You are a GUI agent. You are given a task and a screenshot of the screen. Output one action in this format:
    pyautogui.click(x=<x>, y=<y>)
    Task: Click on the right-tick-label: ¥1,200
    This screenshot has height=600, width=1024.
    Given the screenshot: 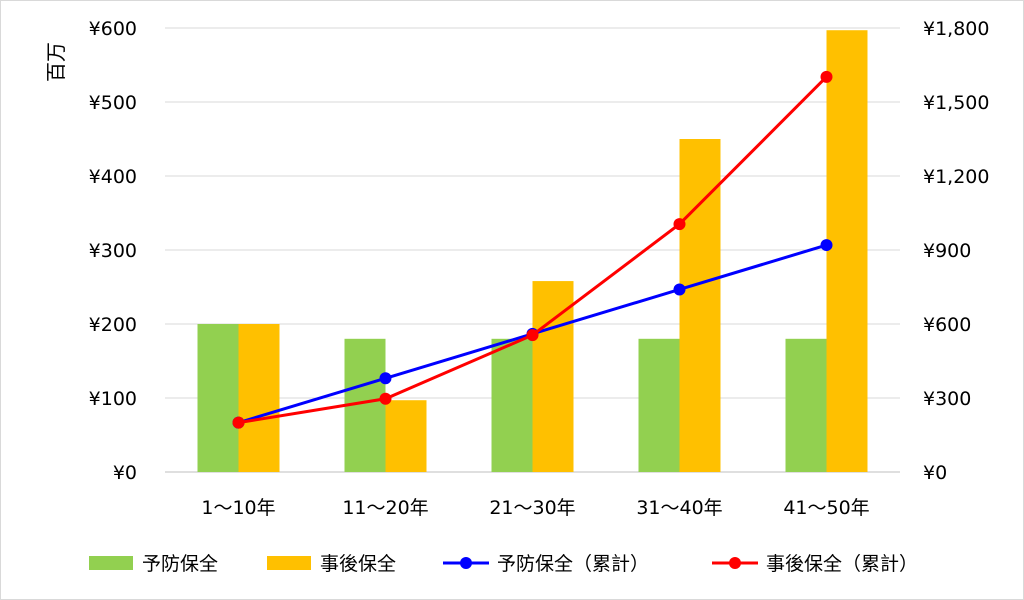 What is the action you would take?
    pyautogui.click(x=956, y=177)
    